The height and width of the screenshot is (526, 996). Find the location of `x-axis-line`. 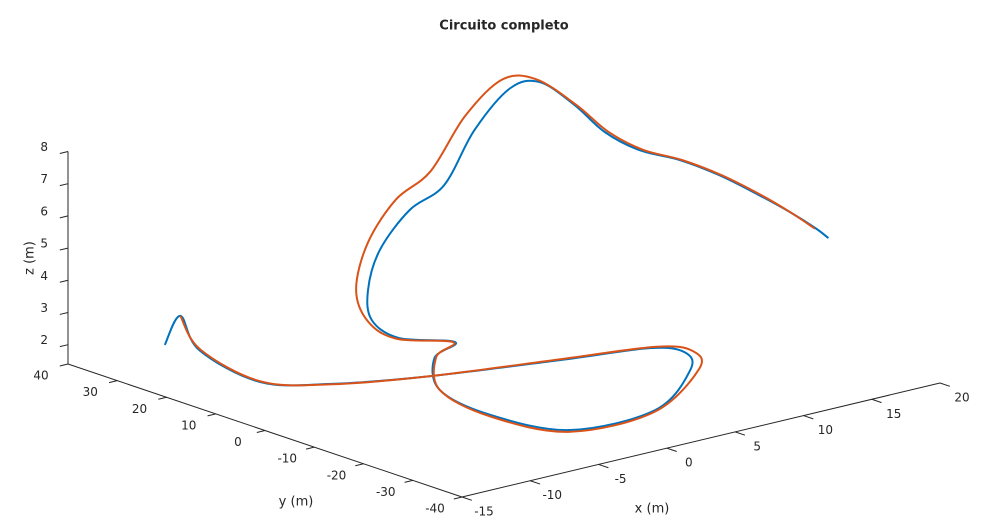

x-axis-line is located at coordinates (701, 440).